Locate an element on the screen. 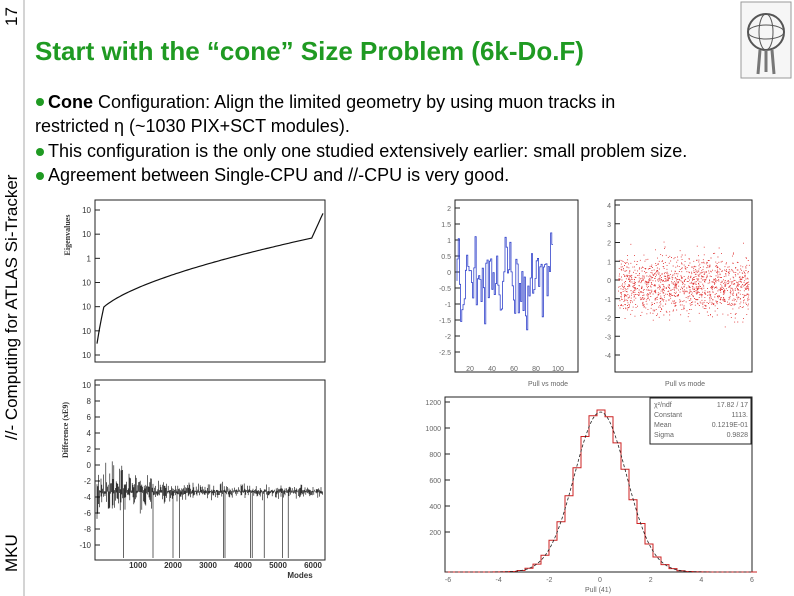 The image size is (794, 596). x-tick-label: 6000 is located at coordinates (313, 565).